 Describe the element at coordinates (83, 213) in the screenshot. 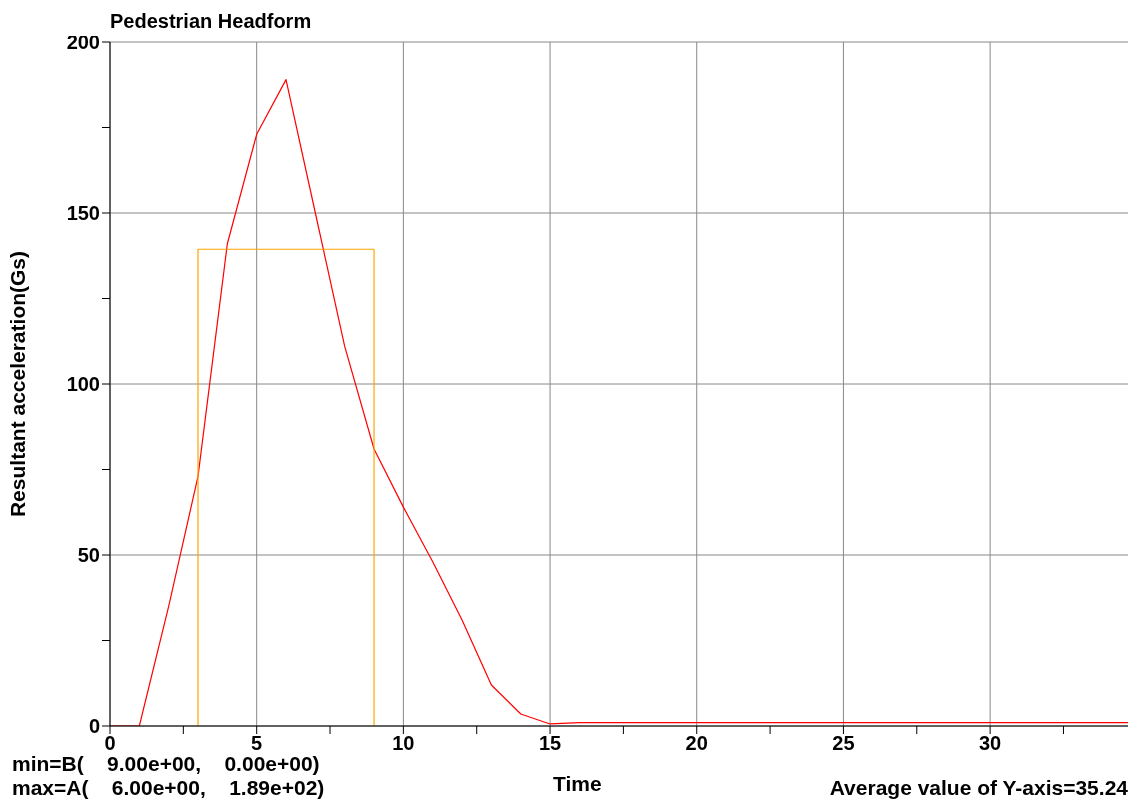

I see `y-tick-label: 150` at that location.